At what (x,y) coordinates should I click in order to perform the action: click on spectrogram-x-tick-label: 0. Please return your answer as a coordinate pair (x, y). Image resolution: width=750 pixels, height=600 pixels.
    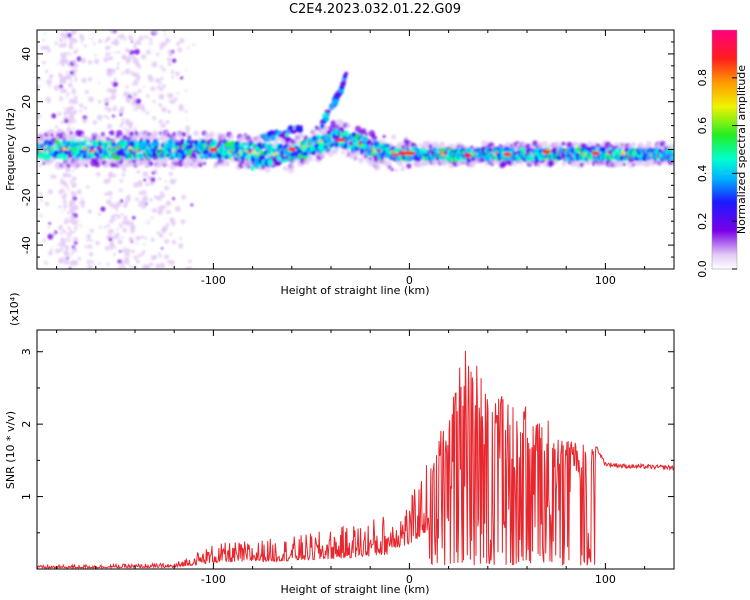
    Looking at the image, I should click on (409, 280).